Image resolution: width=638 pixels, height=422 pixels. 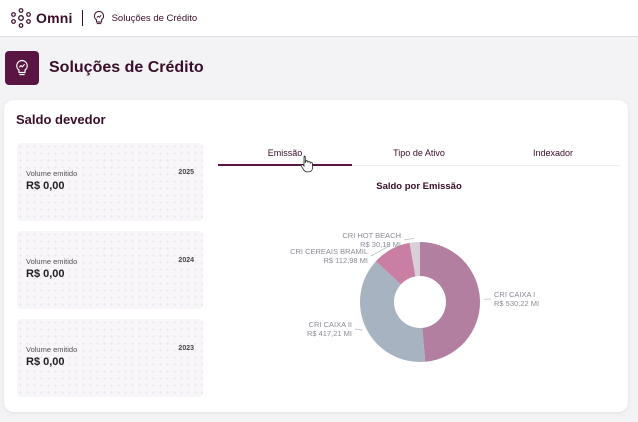 What do you see at coordinates (154, 18) in the screenshot?
I see `breadcrumb: Soluções de Crédito` at bounding box center [154, 18].